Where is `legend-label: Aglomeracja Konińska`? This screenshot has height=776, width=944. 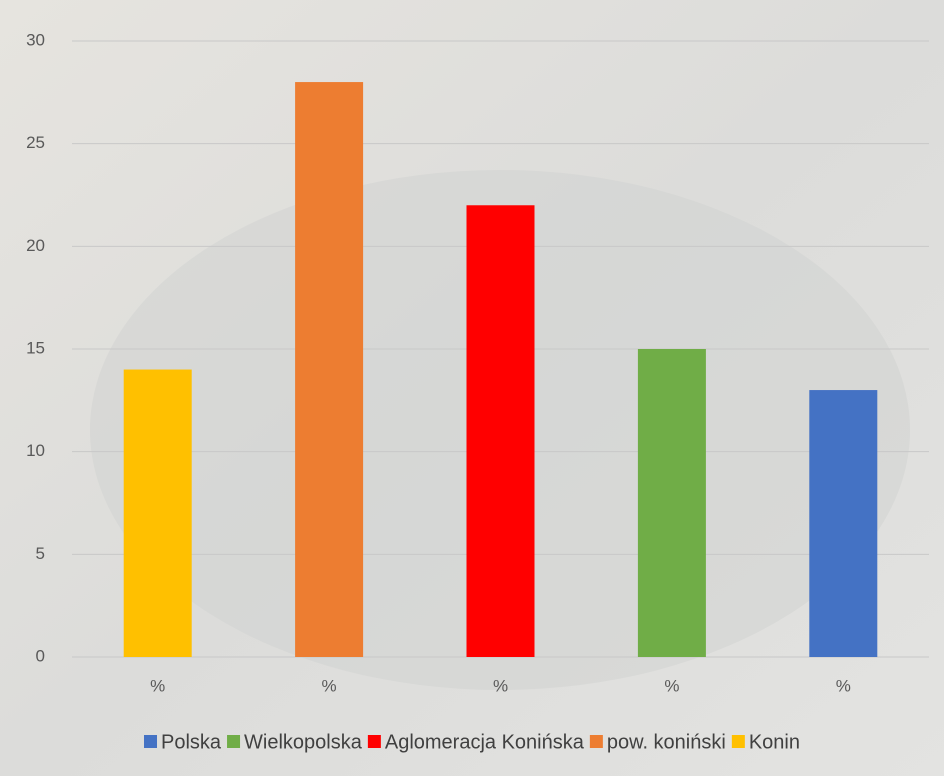
legend-label: Aglomeracja Konińska is located at coordinates (485, 742).